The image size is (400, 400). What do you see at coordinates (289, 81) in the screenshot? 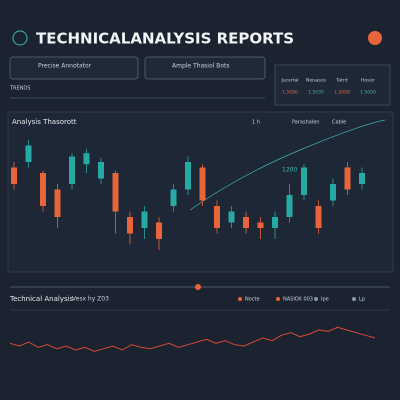
I see `summary-cell: Jucertal` at bounding box center [289, 81].